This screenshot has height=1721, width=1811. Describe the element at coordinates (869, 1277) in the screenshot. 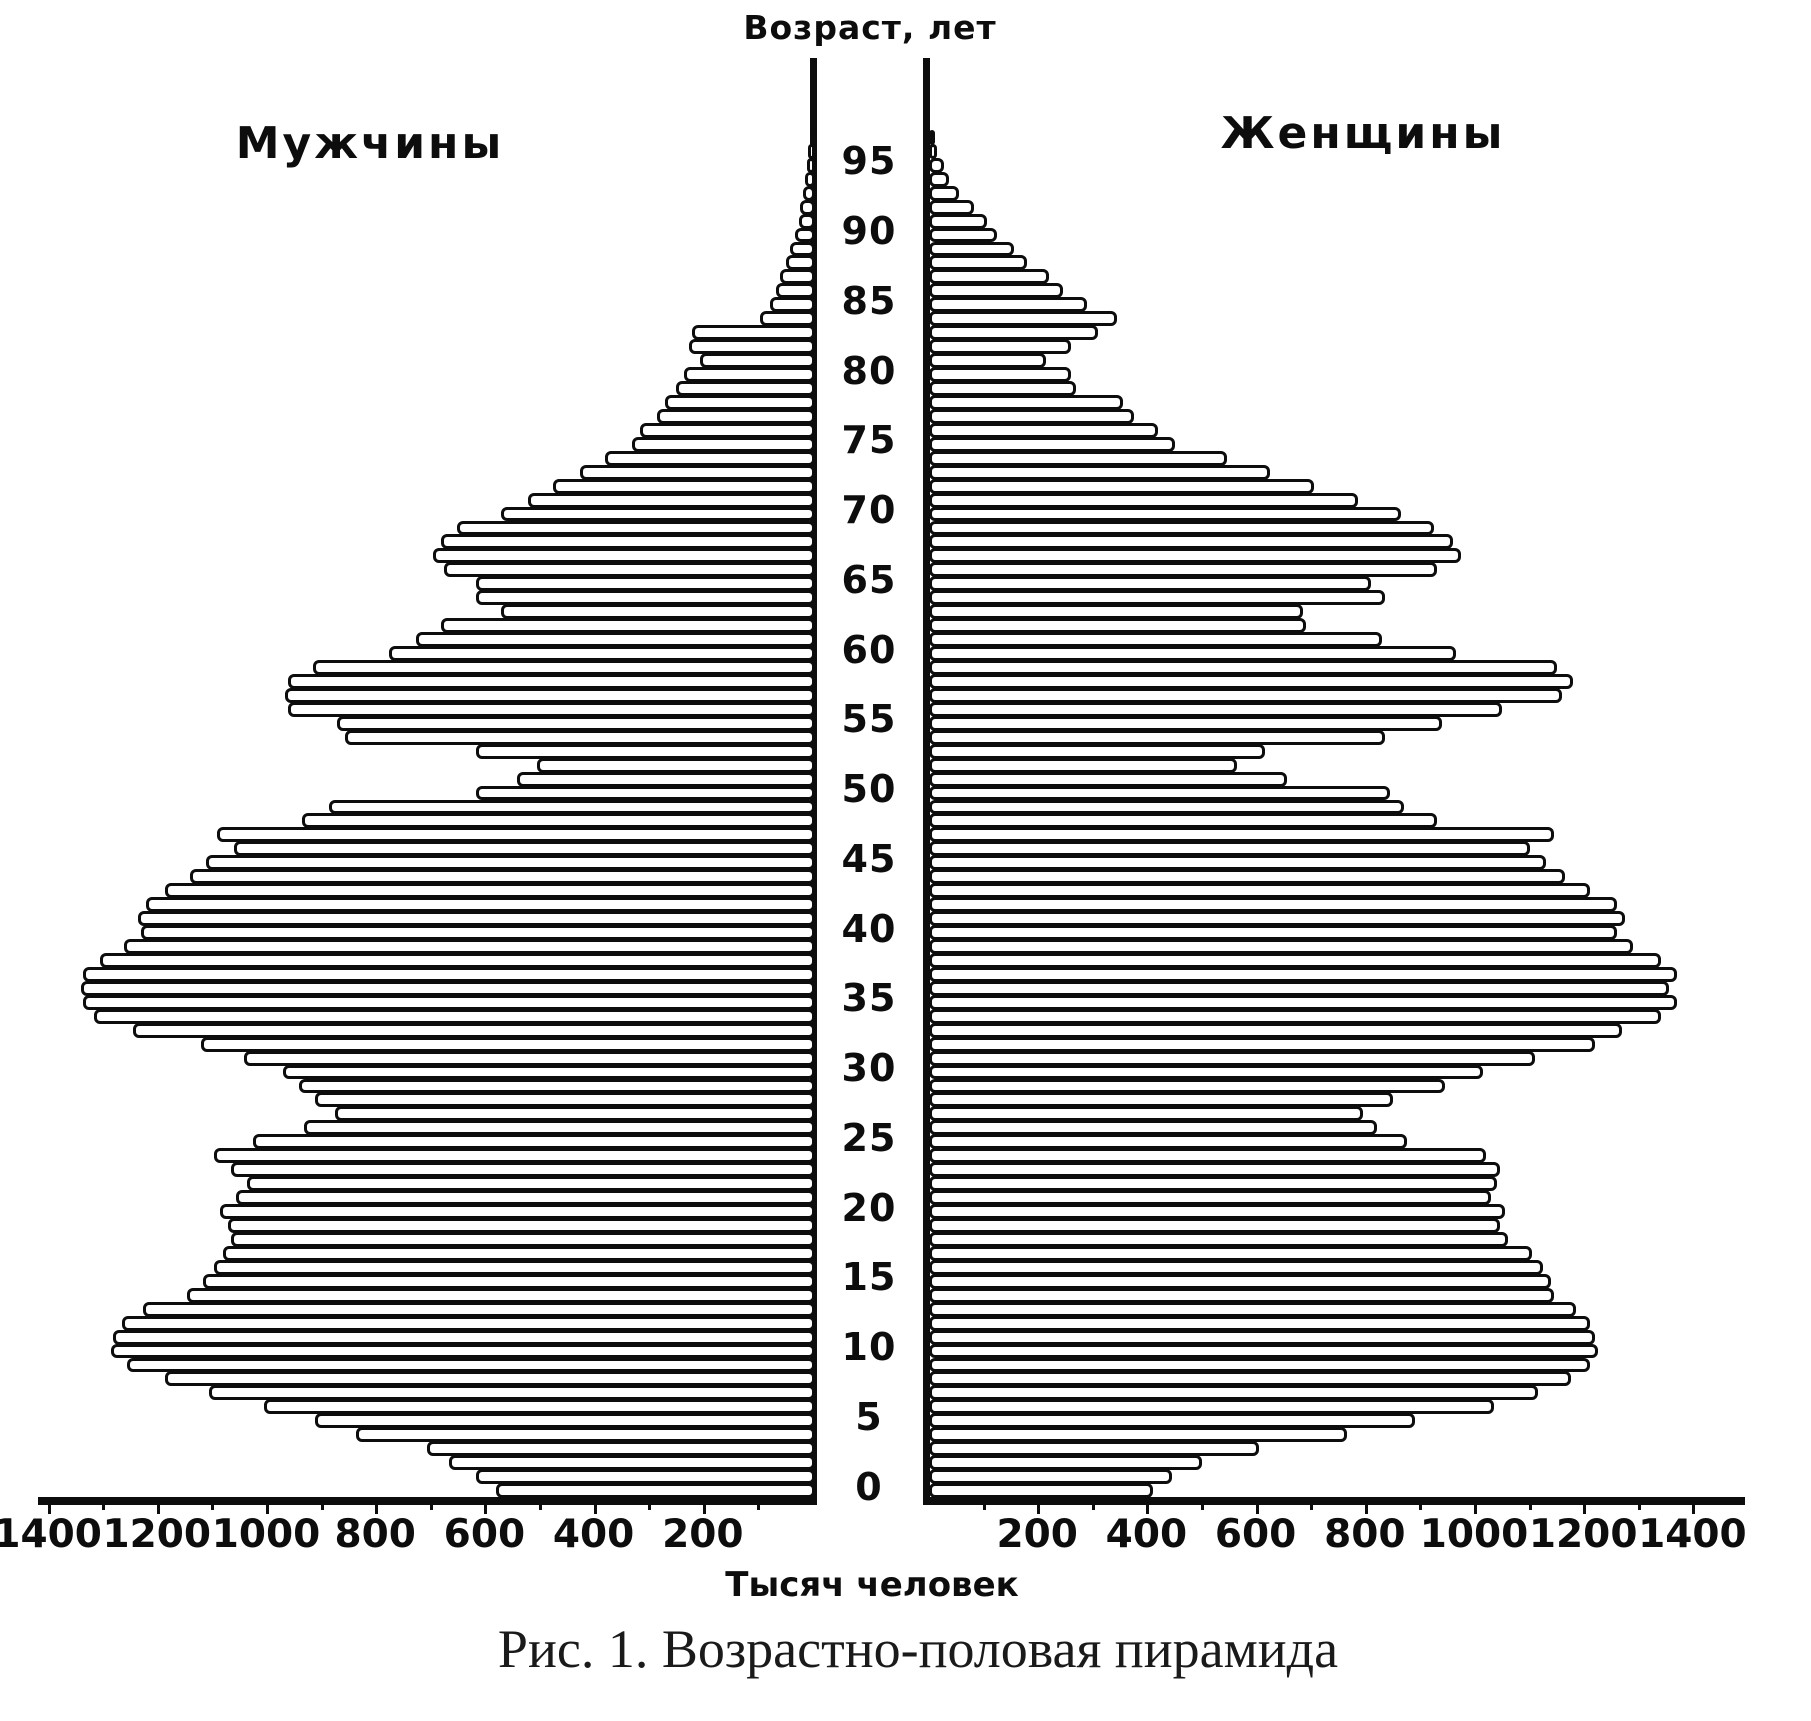

I see `age-tick-label-15: 15` at that location.